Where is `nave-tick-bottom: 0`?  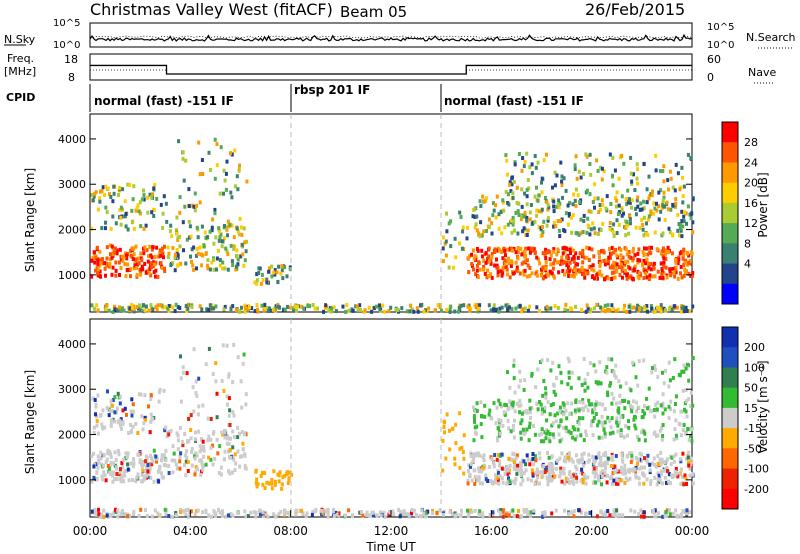
nave-tick-bottom: 0 is located at coordinates (710, 77).